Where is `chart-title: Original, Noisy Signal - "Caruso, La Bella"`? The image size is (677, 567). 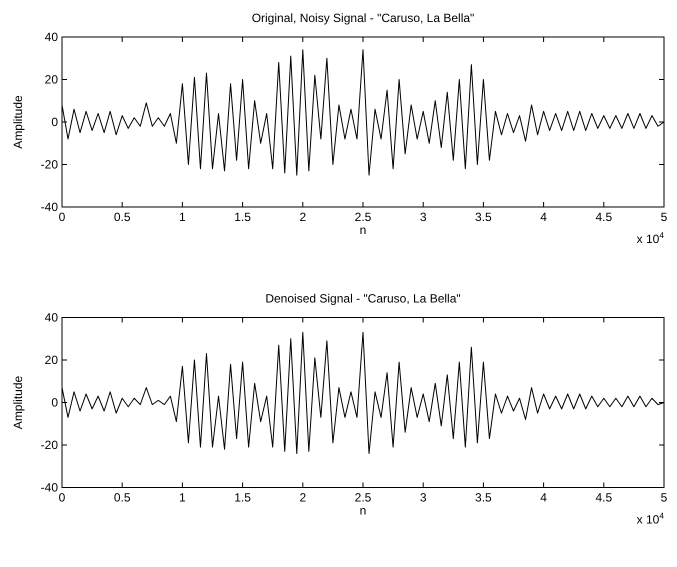
chart-title: Original, Noisy Signal - "Caruso, La Bella" is located at coordinates (363, 18).